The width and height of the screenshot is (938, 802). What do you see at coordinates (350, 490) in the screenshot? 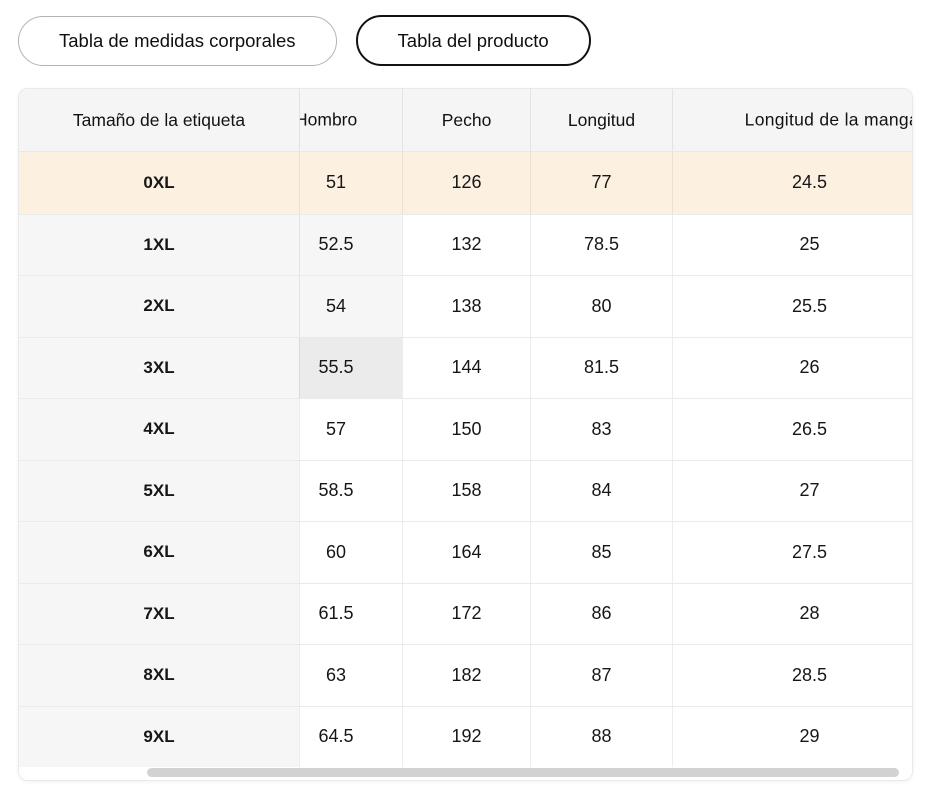
I see `value-cell: 58.5` at bounding box center [350, 490].